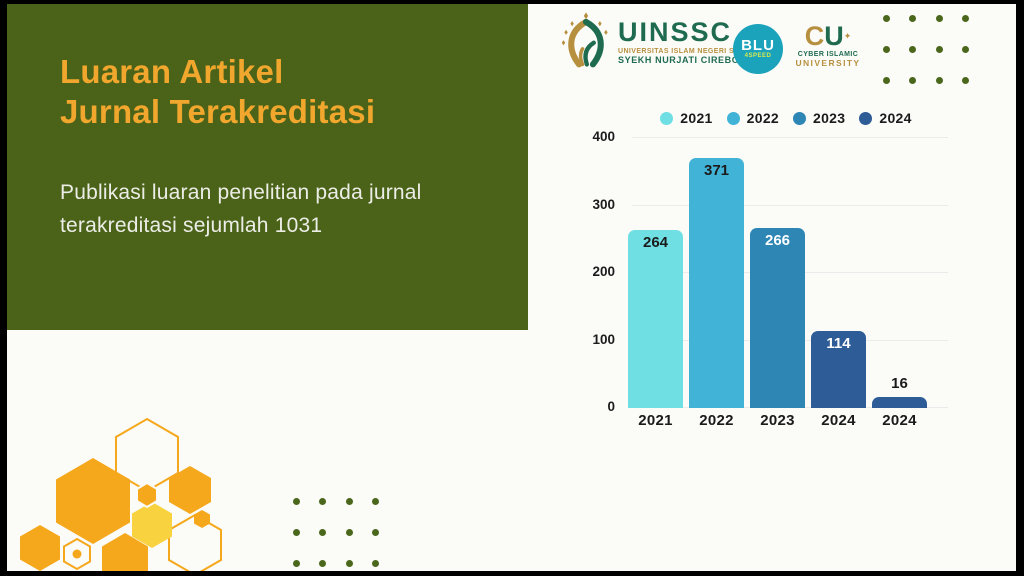 Image resolution: width=1024 pixels, height=576 pixels. Describe the element at coordinates (217, 92) in the screenshot. I see `page-title: Luaran Artikel Jurnal Terakreditasi` at that location.